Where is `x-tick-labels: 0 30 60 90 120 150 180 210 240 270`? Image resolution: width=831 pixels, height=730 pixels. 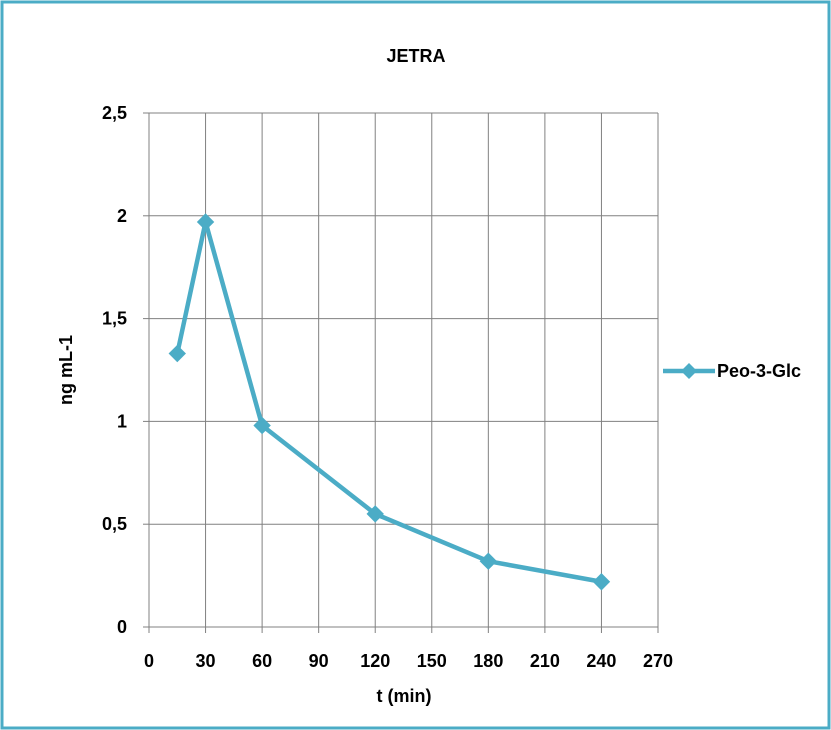
x-tick-labels: 0 30 60 90 120 150 180 210 240 270 is located at coordinates (408, 661).